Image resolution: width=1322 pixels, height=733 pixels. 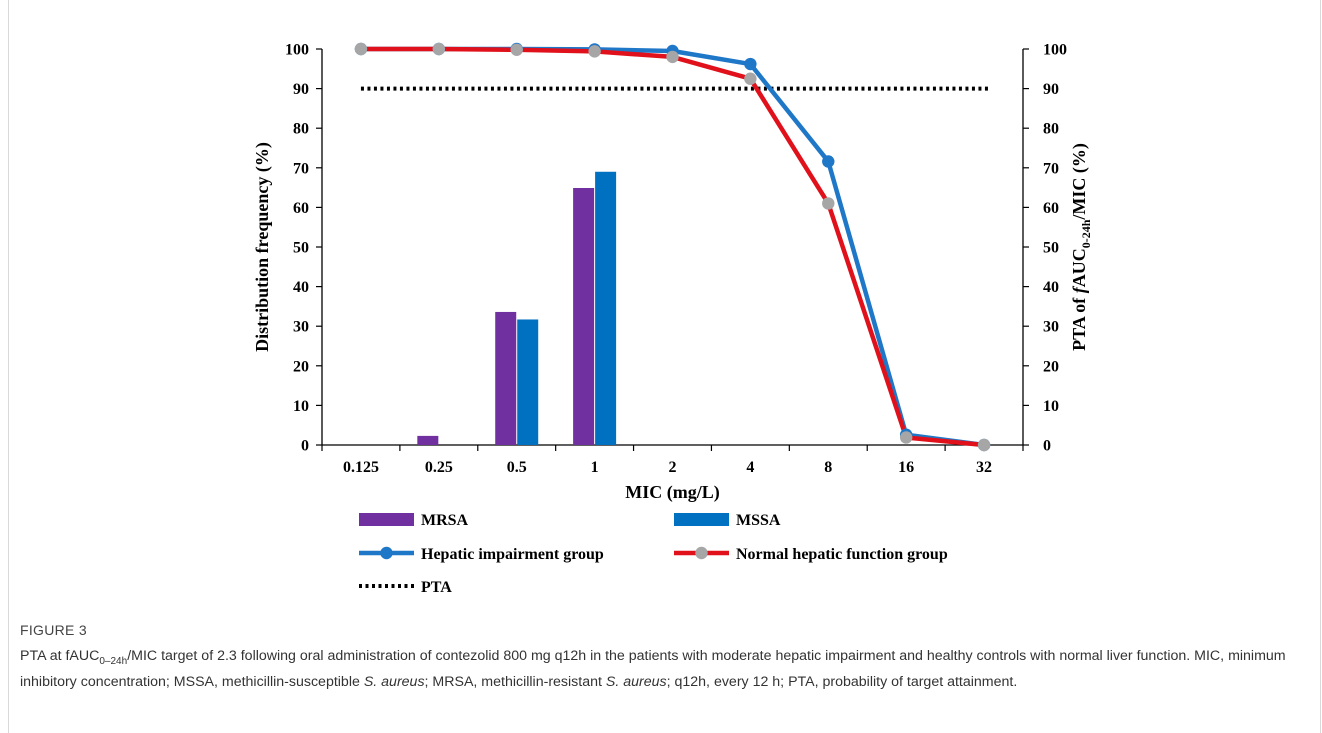 I want to click on figure-label: FIGURE 3, so click(x=53, y=630).